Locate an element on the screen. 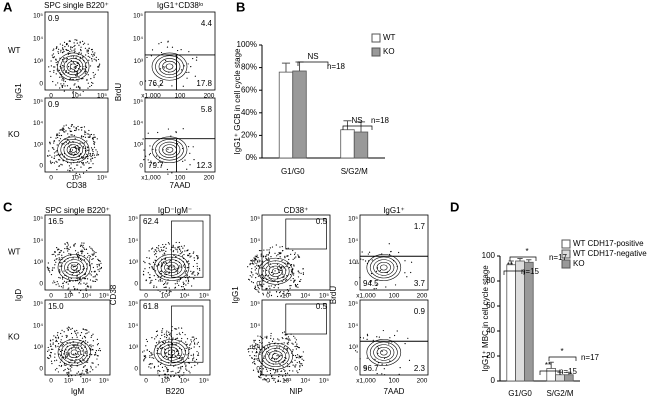 This screenshot has width=650, height=401. annotation: n=18 is located at coordinates (380, 120).